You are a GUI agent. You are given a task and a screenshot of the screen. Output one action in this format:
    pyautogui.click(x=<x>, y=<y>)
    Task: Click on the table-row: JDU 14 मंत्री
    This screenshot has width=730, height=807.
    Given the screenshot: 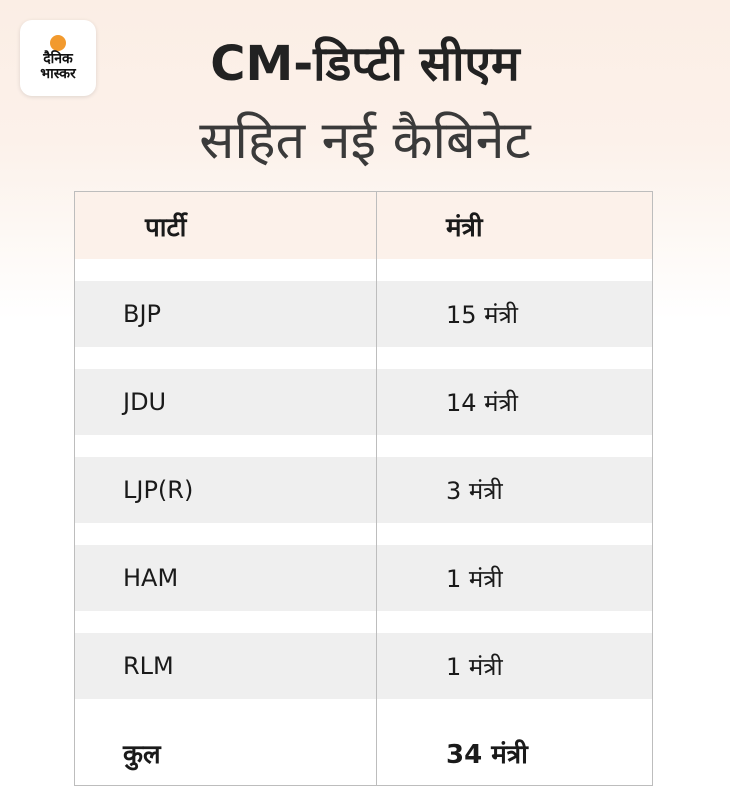 What is the action you would take?
    pyautogui.click(x=363, y=402)
    